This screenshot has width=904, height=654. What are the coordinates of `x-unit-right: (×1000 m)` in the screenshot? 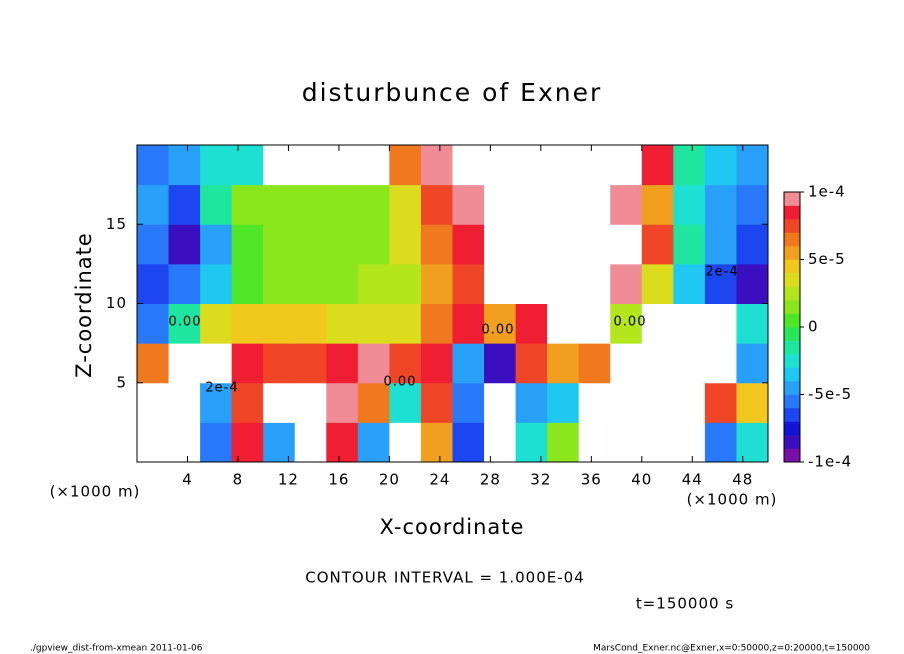 It's located at (732, 500).